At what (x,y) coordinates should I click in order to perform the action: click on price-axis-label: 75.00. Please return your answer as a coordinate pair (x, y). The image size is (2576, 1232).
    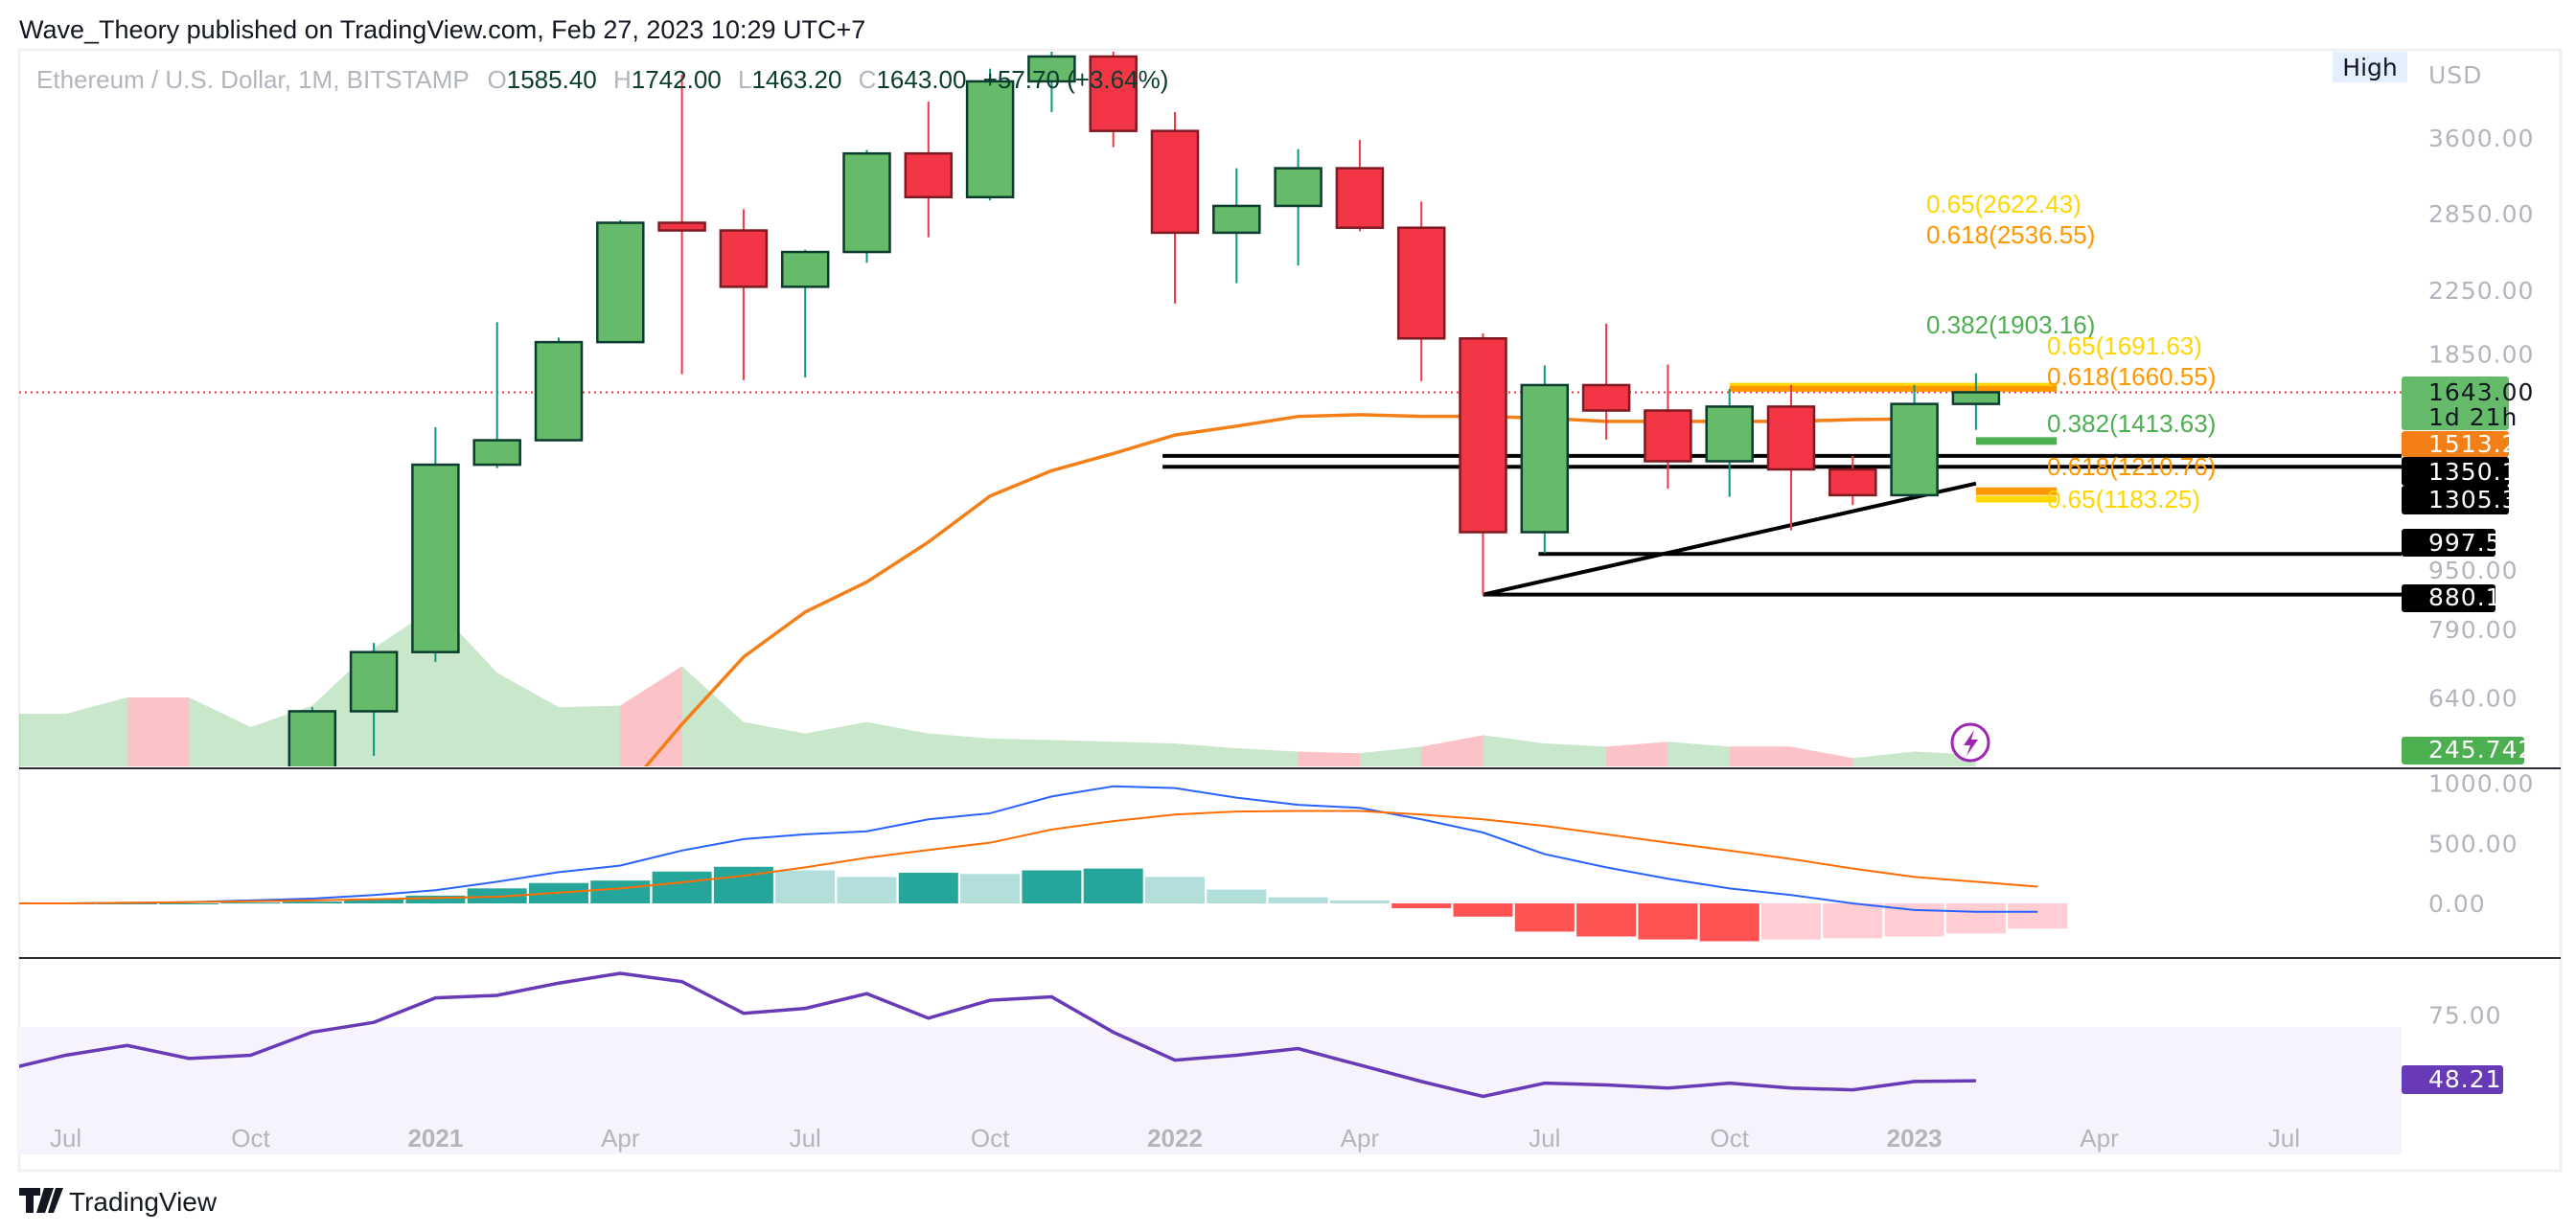
    Looking at the image, I should click on (2465, 1016).